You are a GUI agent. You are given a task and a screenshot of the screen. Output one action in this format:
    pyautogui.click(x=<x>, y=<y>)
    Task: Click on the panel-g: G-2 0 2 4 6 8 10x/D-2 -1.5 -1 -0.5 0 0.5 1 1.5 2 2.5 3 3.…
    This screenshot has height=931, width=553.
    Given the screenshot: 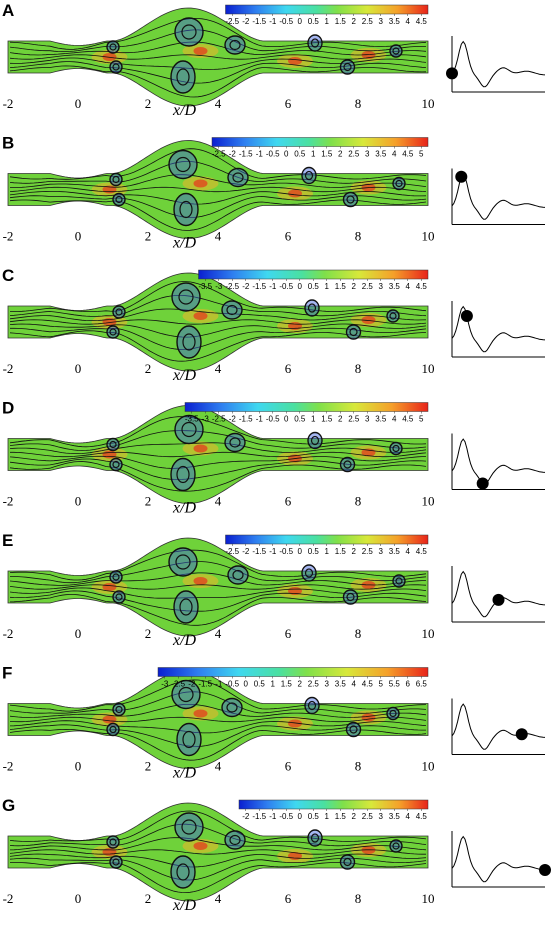 What is the action you would take?
    pyautogui.click(x=276, y=855)
    